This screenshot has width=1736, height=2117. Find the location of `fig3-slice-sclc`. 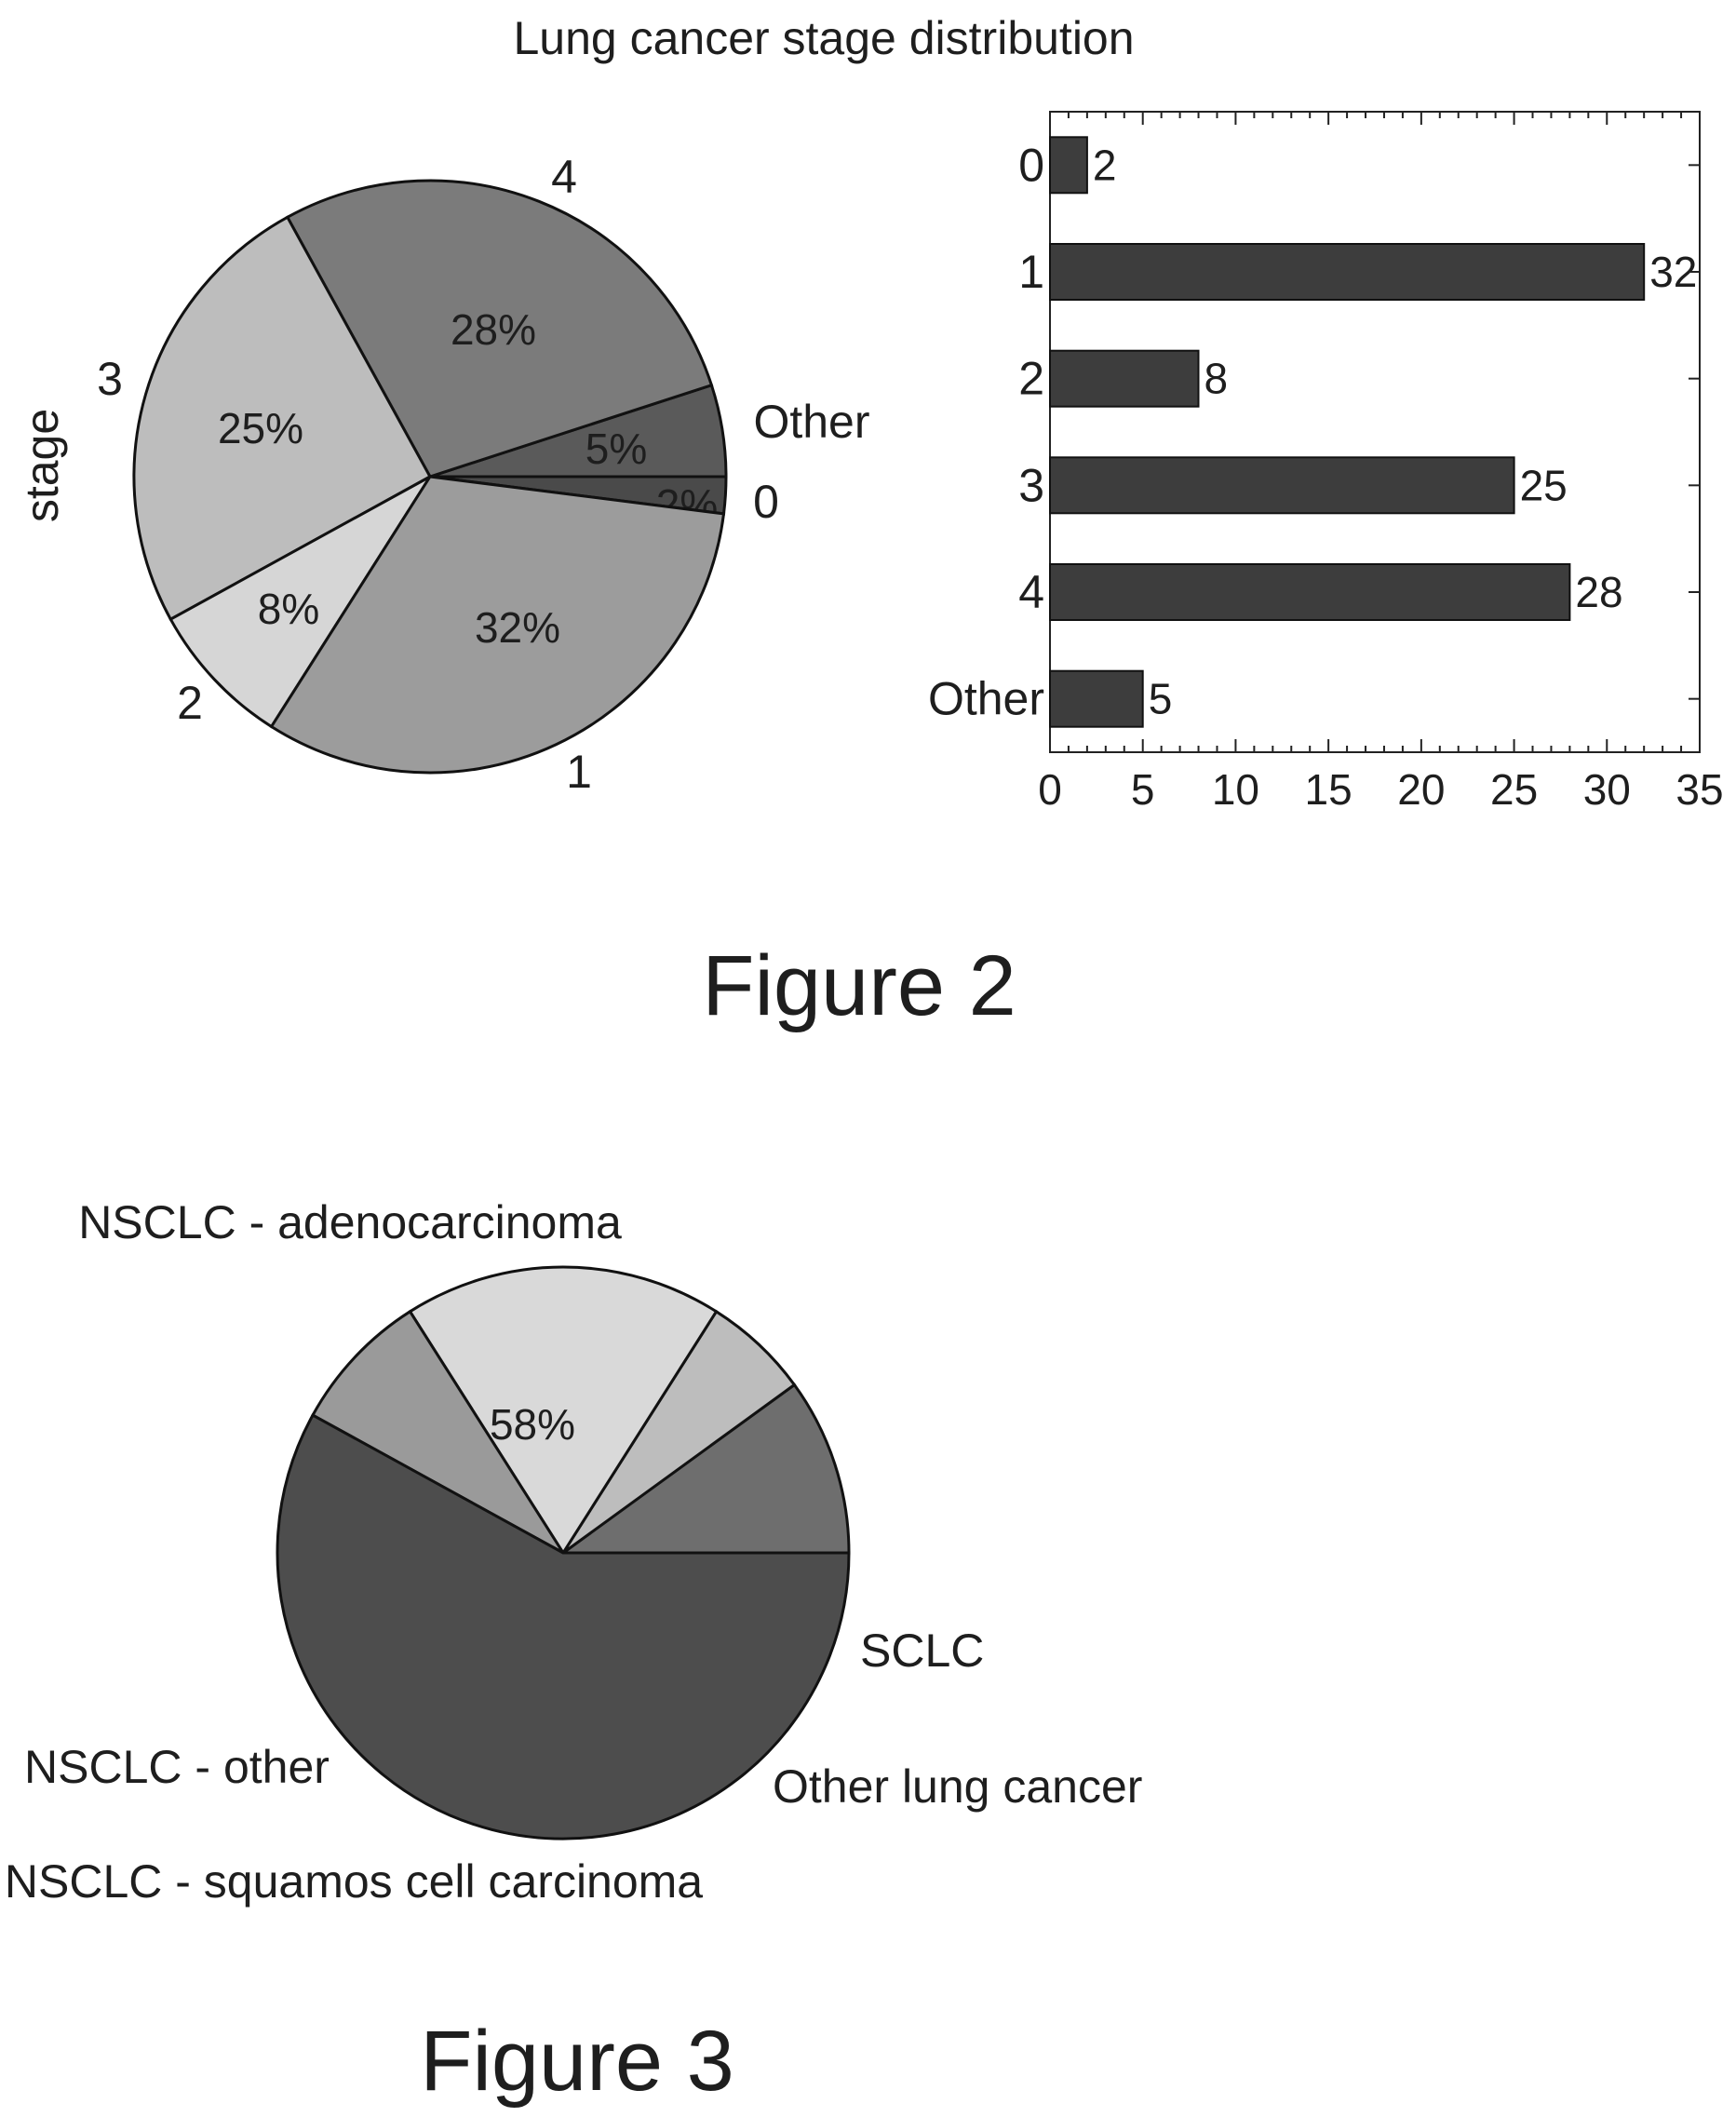

fig3-slice-sclc is located at coordinates (705, 1468).